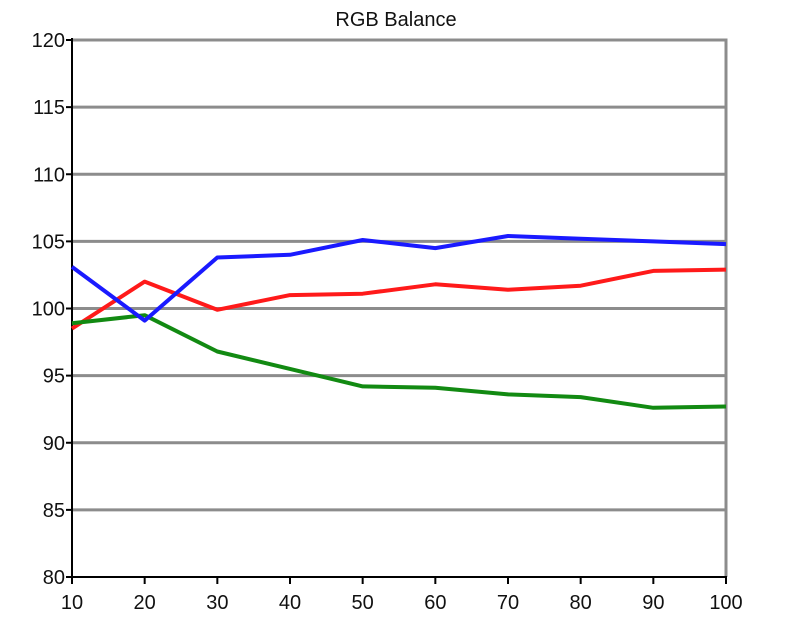 The image size is (792, 640). I want to click on series-line-red, so click(398, 299).